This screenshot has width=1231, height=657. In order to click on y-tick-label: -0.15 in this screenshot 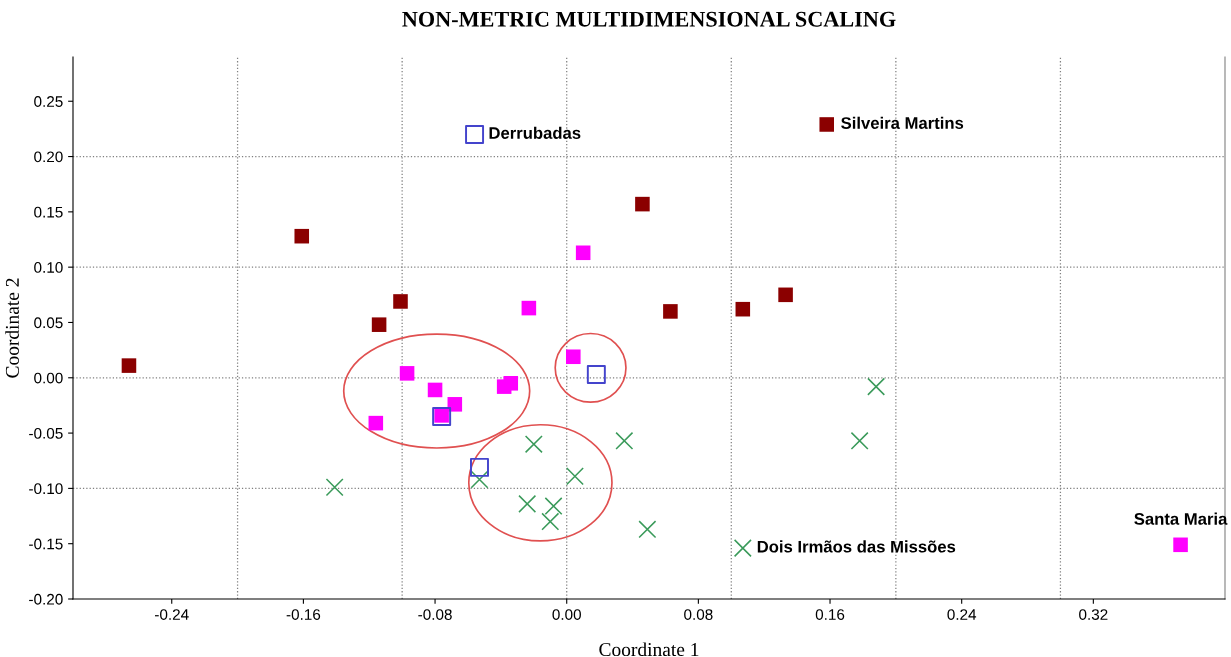, I will do `click(46, 544)`.